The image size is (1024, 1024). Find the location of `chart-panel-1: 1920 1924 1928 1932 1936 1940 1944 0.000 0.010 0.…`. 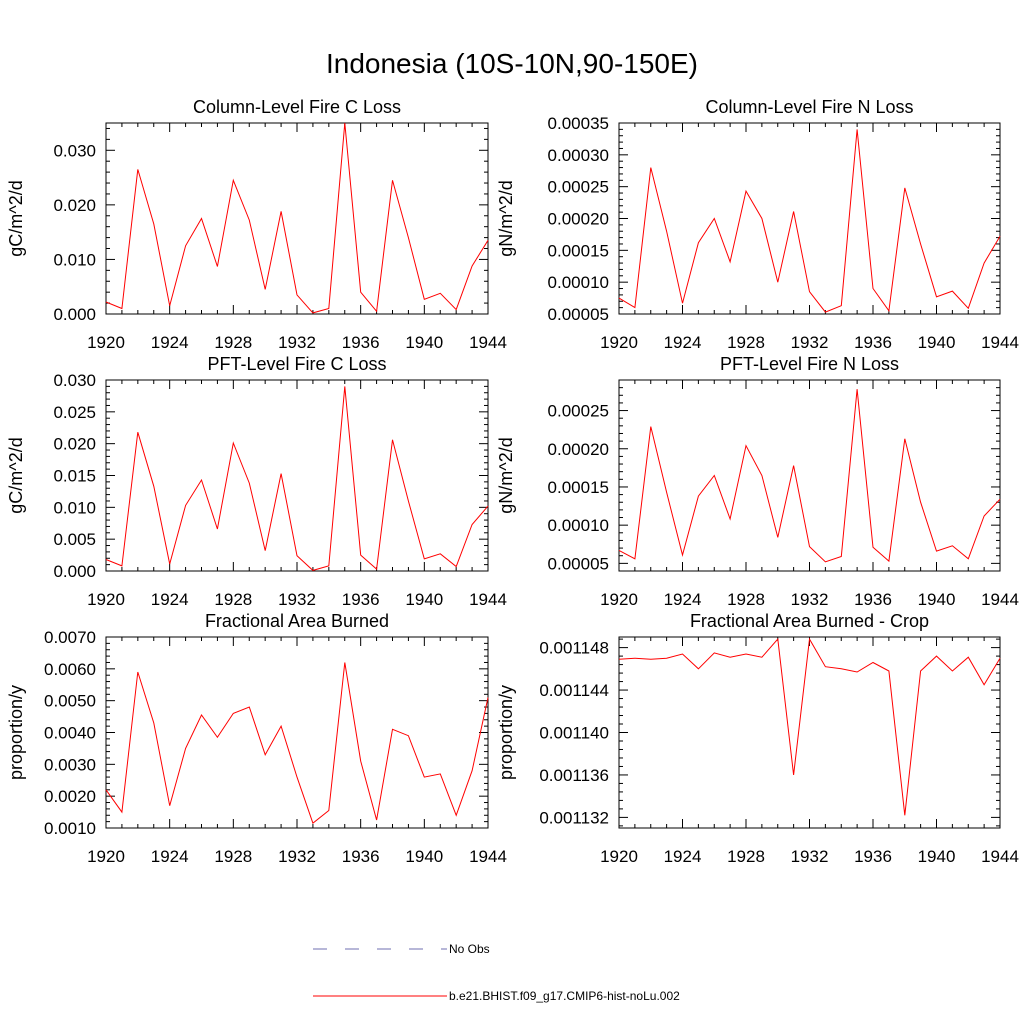

chart-panel-1: 1920 1924 1928 1932 1936 1940 1944 0.000 0.010 0.… is located at coordinates (256, 224).